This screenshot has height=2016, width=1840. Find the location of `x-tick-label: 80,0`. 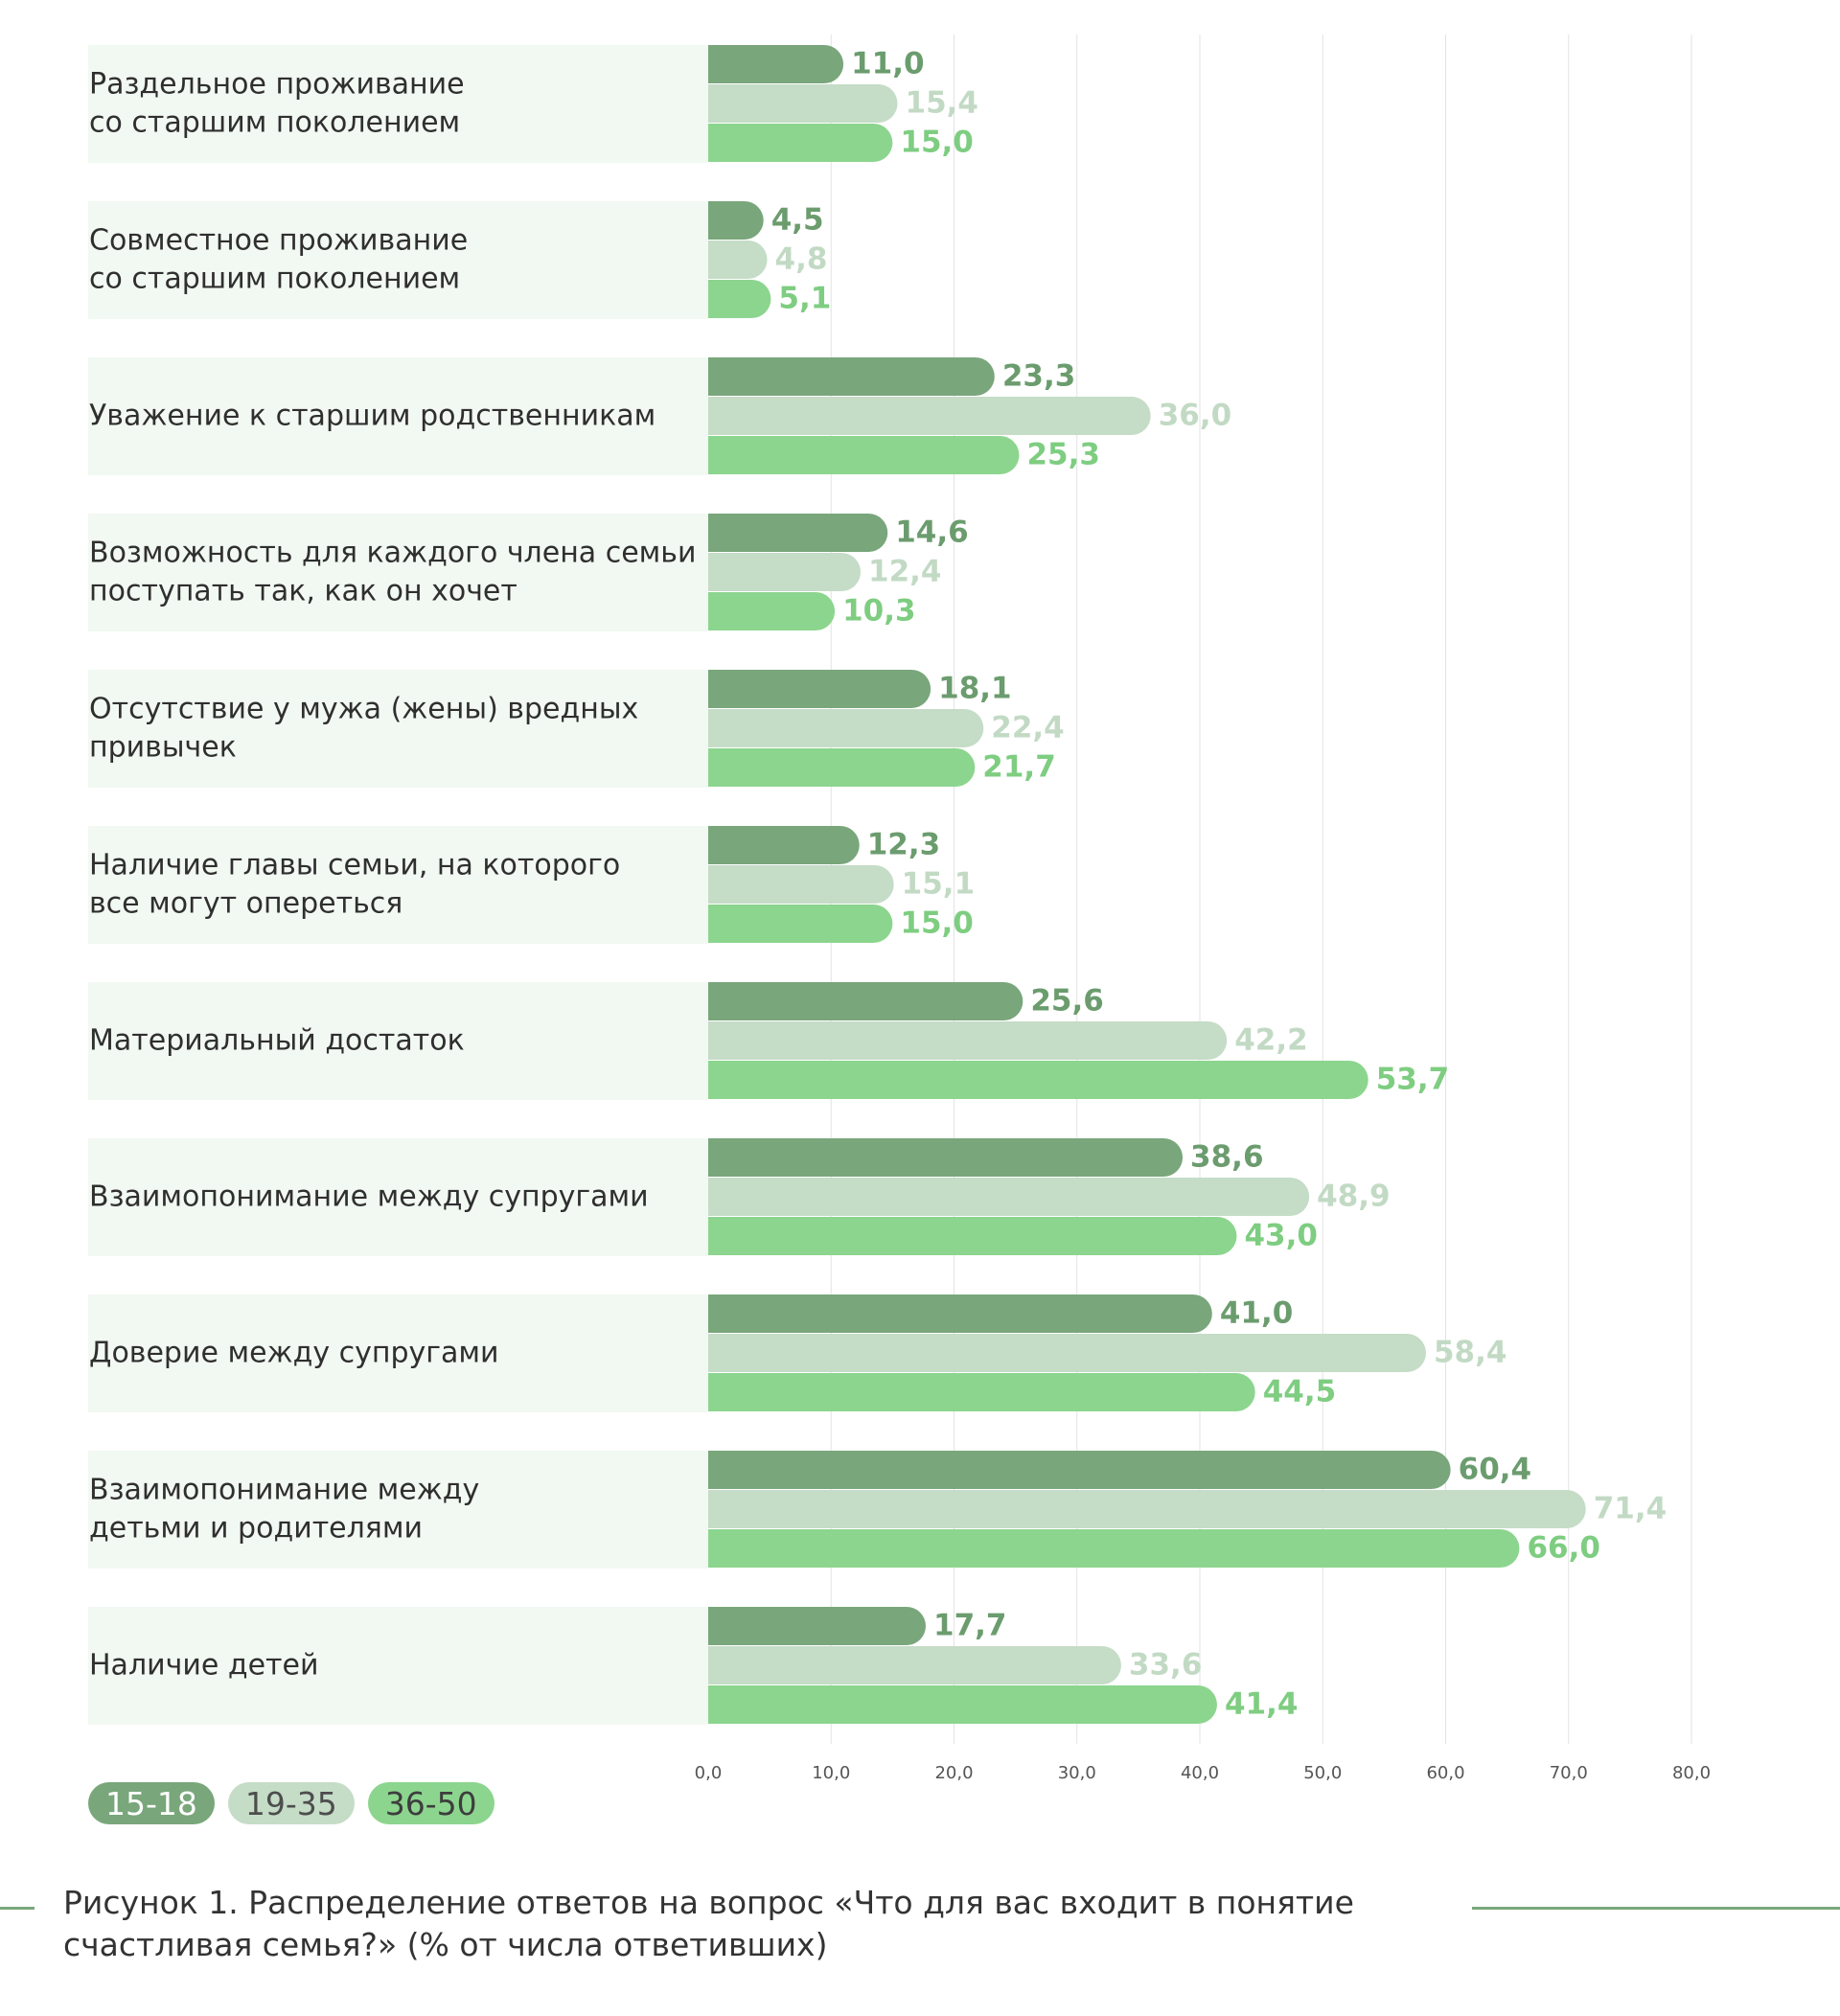

x-tick-label: 80,0 is located at coordinates (1691, 1773).